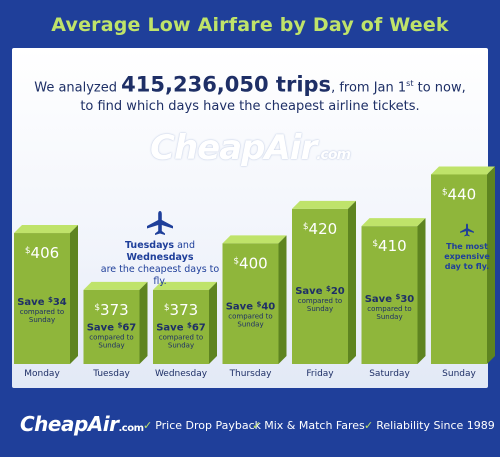  Describe the element at coordinates (390, 299) in the screenshot. I see `savings-label: Save $30` at that location.